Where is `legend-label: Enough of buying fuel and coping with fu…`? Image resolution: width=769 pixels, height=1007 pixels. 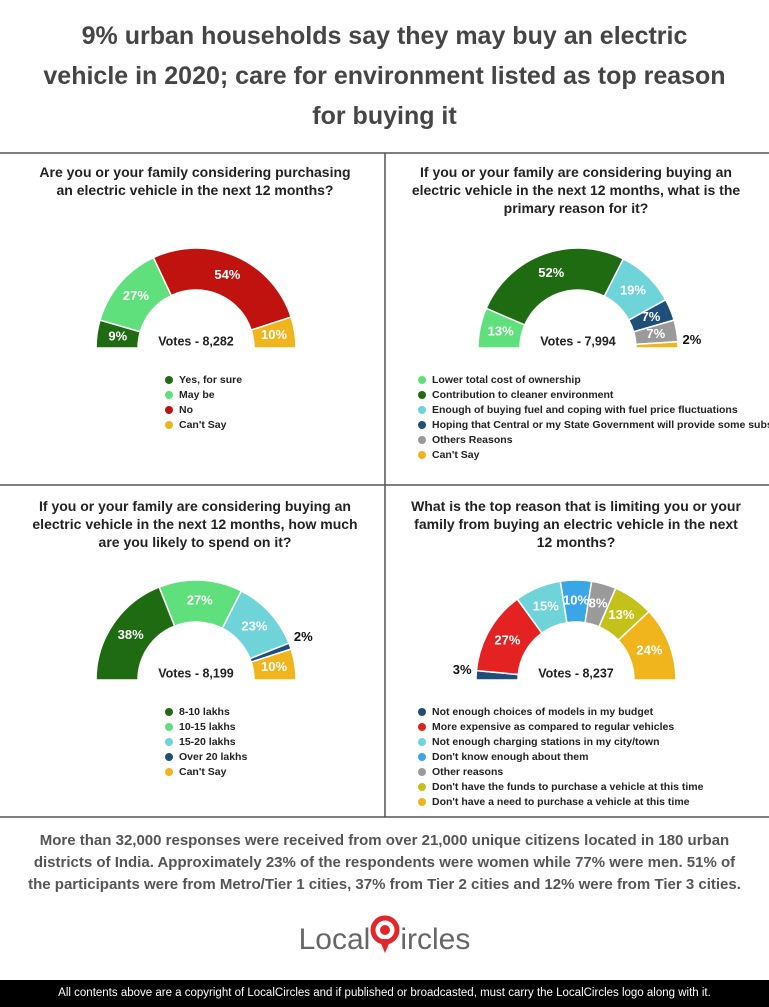
legend-label: Enough of buying fuel and coping with fu… is located at coordinates (585, 410).